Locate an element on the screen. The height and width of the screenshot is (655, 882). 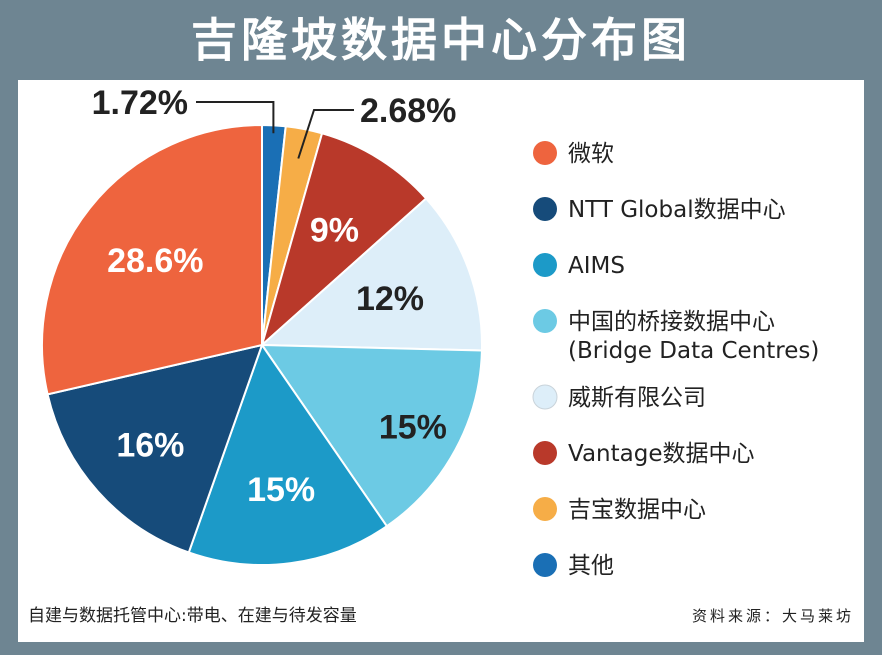
legend-label-3: AIMS is located at coordinates (596, 266).